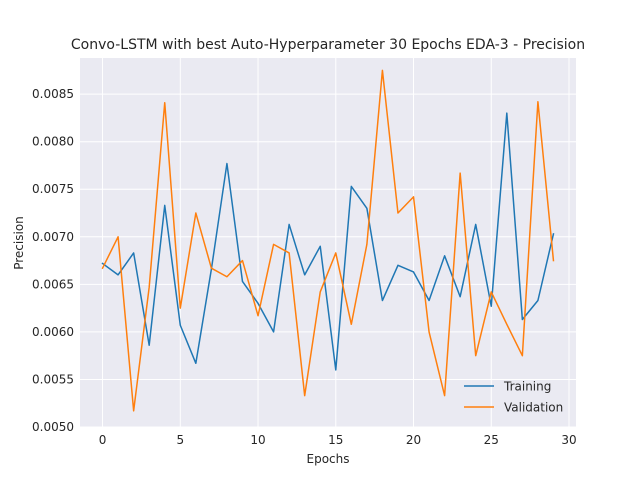 This screenshot has width=640, height=480. Describe the element at coordinates (568, 440) in the screenshot. I see `x-tick-label: 30` at that location.